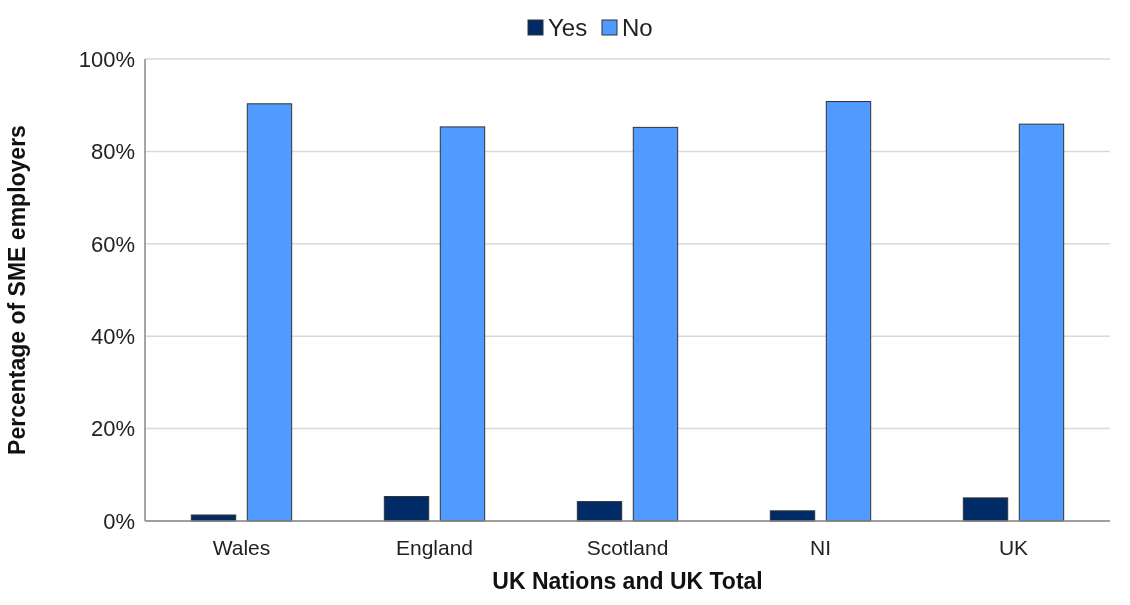 The height and width of the screenshot is (605, 1130). Describe the element at coordinates (106, 59) in the screenshot. I see `y-tick-label: 100%` at that location.